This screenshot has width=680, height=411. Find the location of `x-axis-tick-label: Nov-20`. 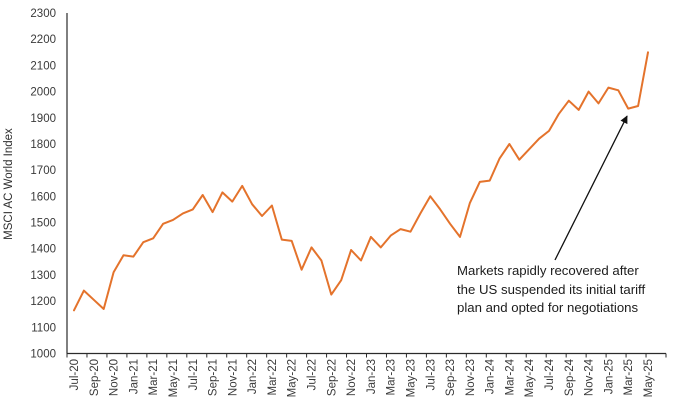

x-axis-tick-label: Nov-20 is located at coordinates (115, 377).